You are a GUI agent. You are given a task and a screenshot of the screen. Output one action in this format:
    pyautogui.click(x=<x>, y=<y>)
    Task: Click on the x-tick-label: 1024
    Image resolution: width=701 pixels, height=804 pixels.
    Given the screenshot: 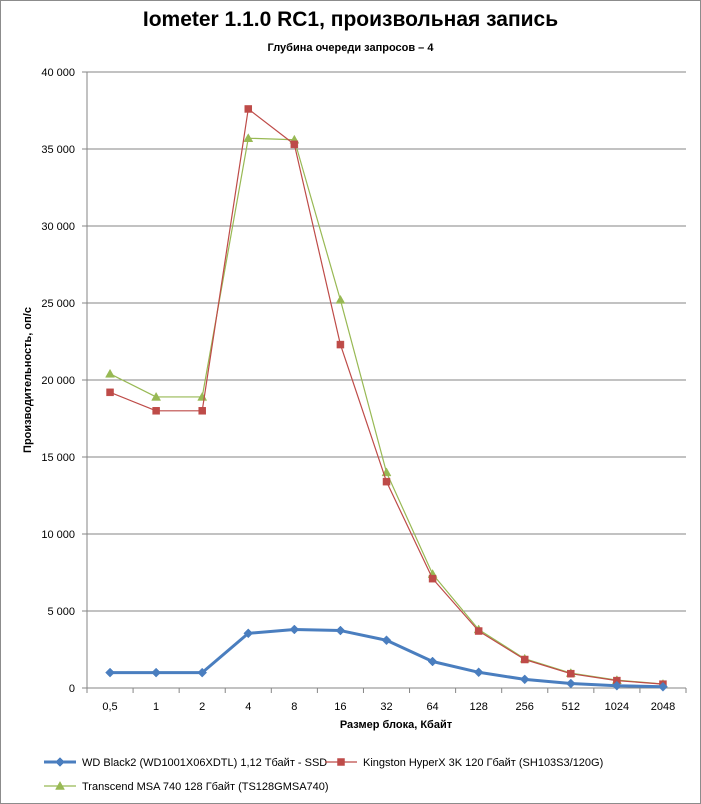 What is the action you would take?
    pyautogui.click(x=617, y=707)
    